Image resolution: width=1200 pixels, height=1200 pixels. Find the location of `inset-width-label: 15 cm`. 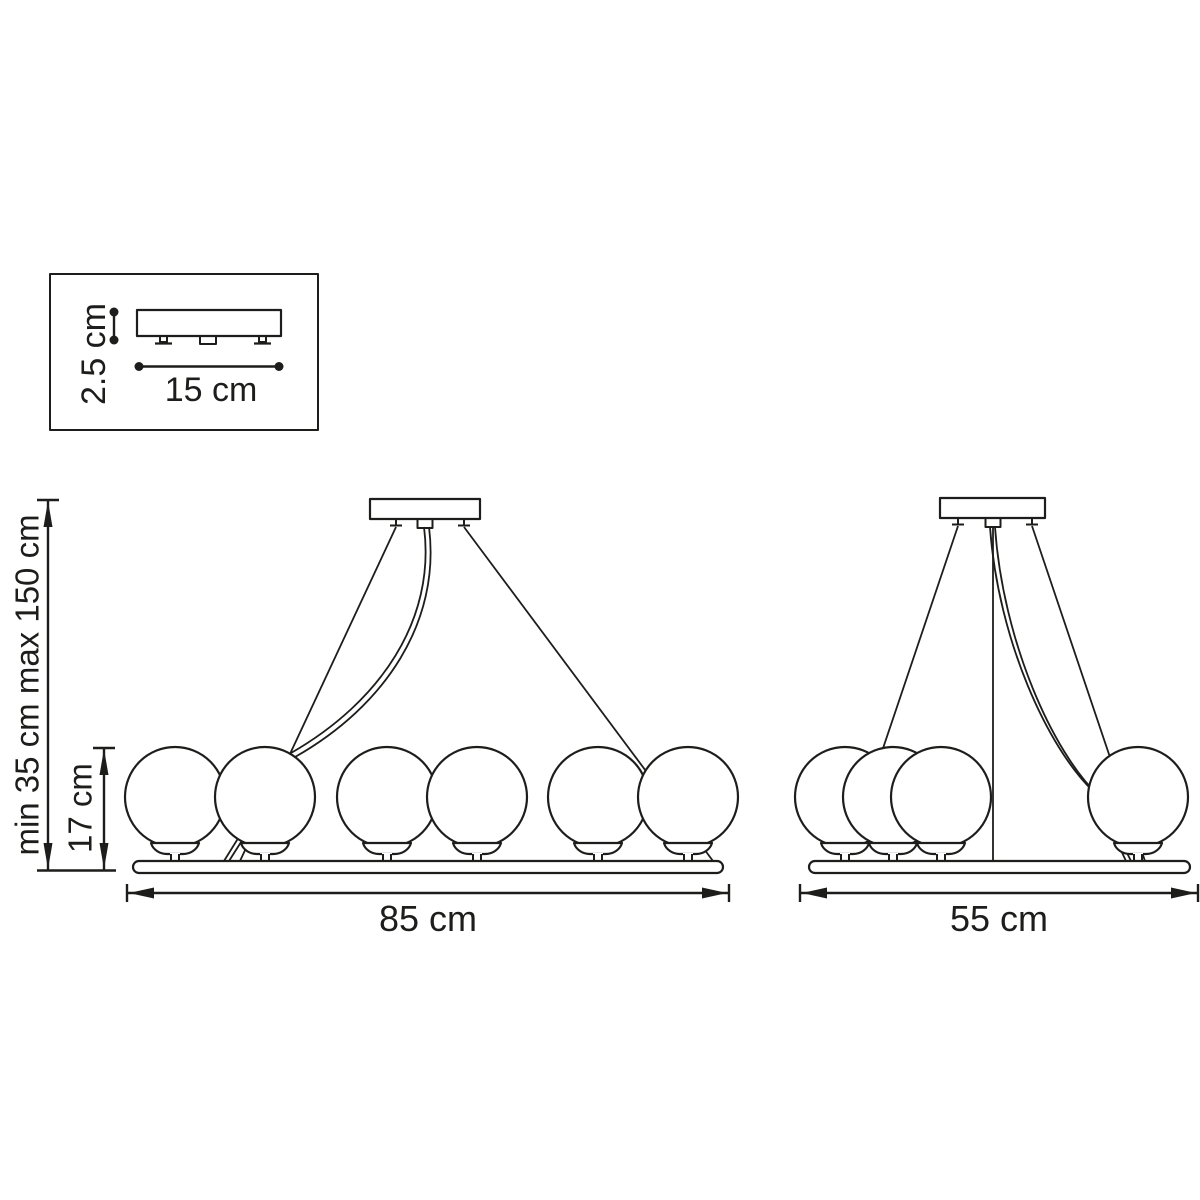

inset-width-label: 15 cm is located at coordinates (211, 390).